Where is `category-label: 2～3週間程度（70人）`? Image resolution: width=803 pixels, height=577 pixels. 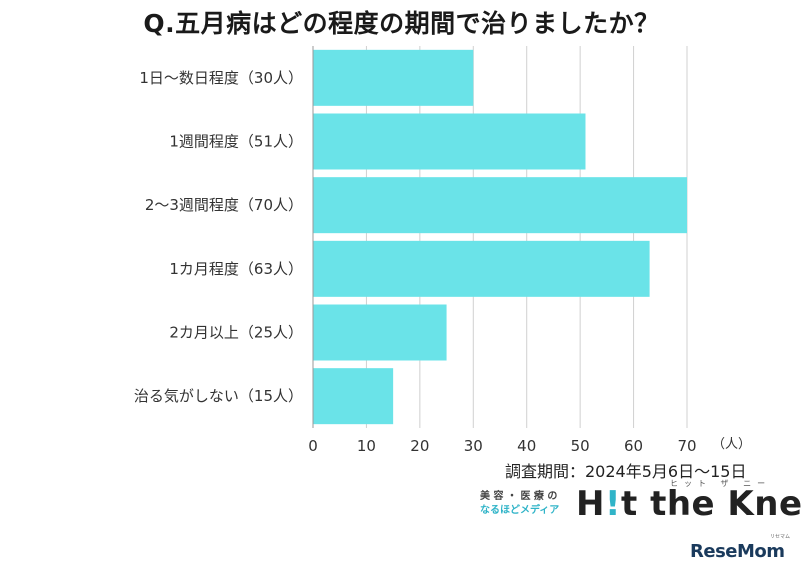
category-label: 2～3週間程度（70人） is located at coordinates (224, 205).